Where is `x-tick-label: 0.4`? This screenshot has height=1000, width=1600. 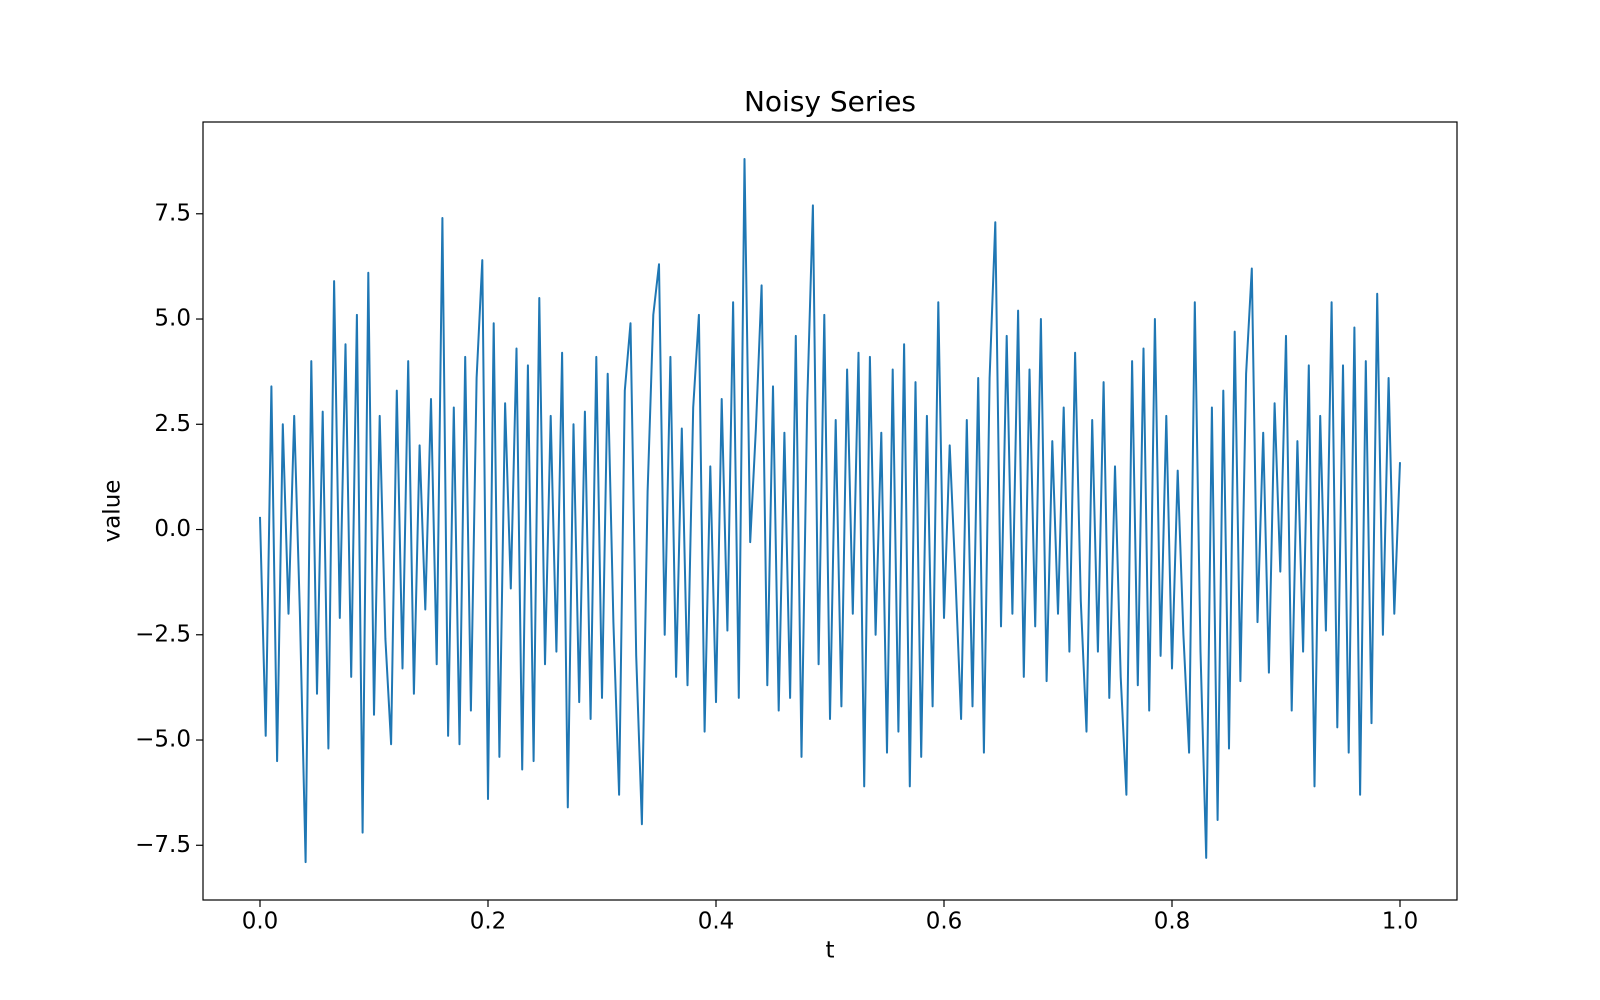 x-tick-label: 0.4 is located at coordinates (716, 922).